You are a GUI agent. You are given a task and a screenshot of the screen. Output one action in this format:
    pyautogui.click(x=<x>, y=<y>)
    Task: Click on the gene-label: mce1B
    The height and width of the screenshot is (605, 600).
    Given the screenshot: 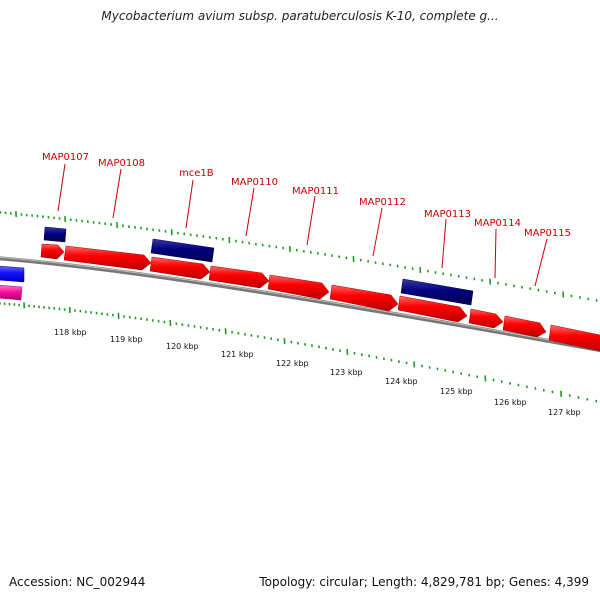 What is the action you would take?
    pyautogui.click(x=196, y=173)
    